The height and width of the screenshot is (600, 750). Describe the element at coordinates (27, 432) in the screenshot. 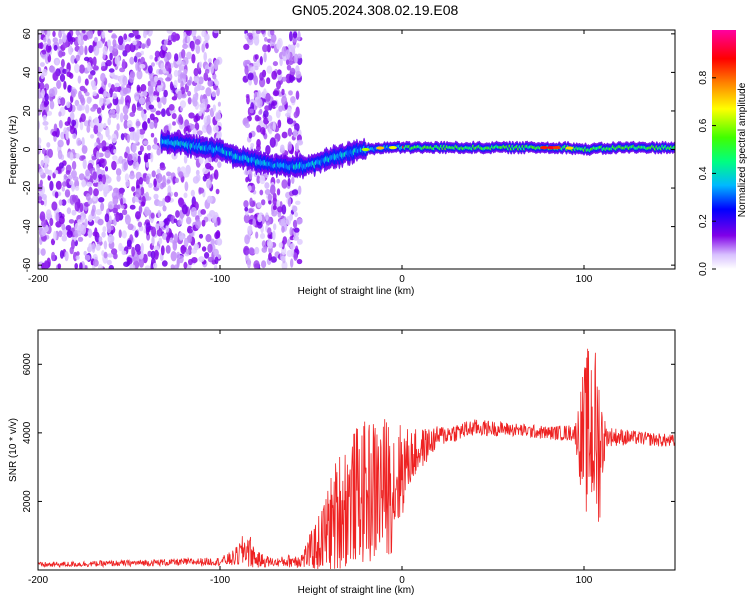

I see `y-tick-label: 4000` at that location.